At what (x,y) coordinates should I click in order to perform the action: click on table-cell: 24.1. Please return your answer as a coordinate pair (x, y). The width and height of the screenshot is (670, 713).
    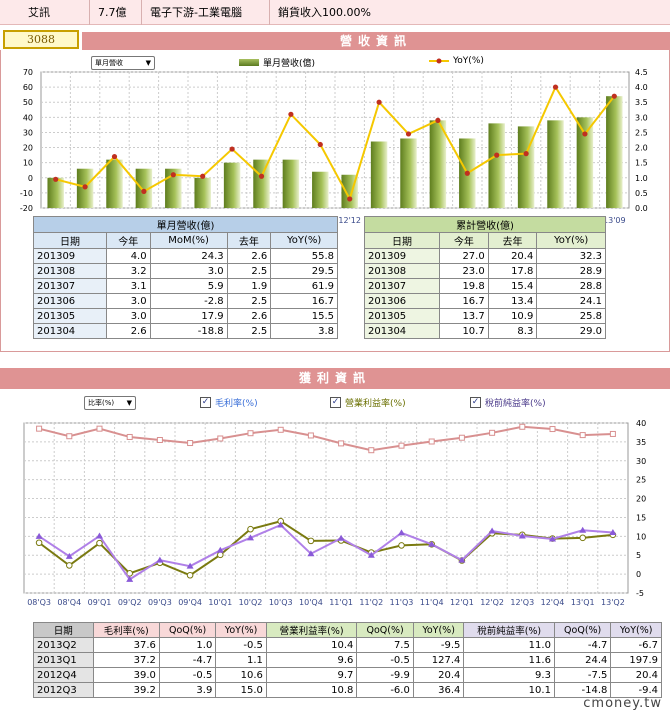
    Looking at the image, I should click on (571, 301).